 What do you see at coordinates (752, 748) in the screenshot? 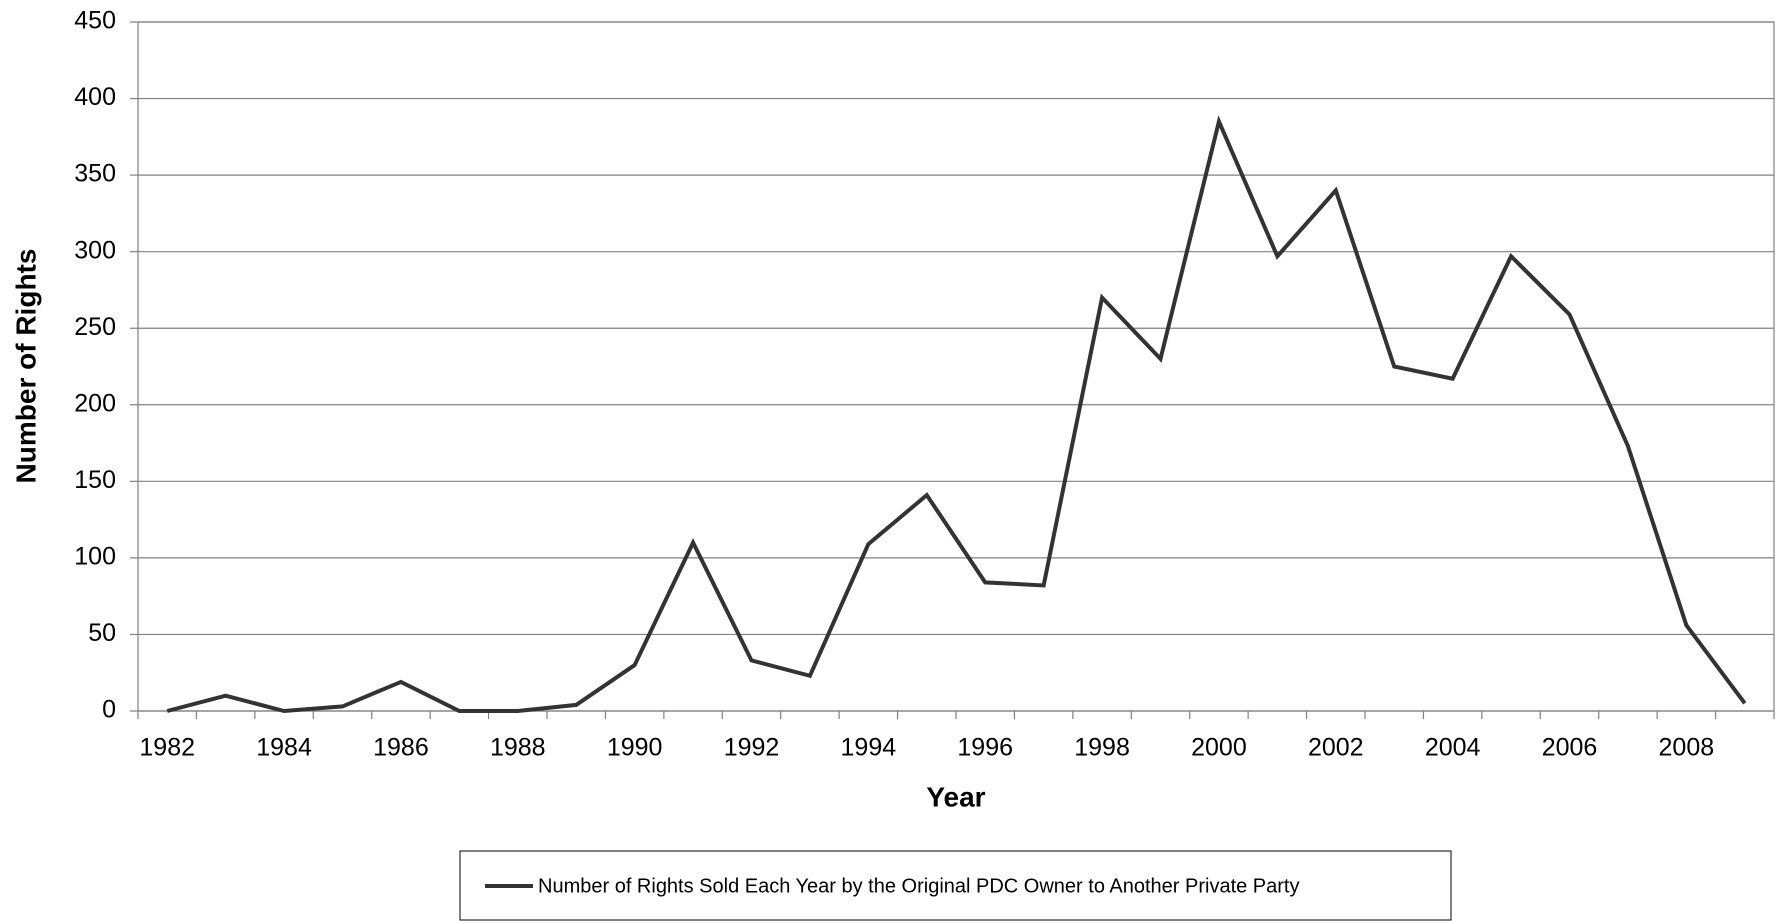
I see `x-tick-label: 1992` at bounding box center [752, 748].